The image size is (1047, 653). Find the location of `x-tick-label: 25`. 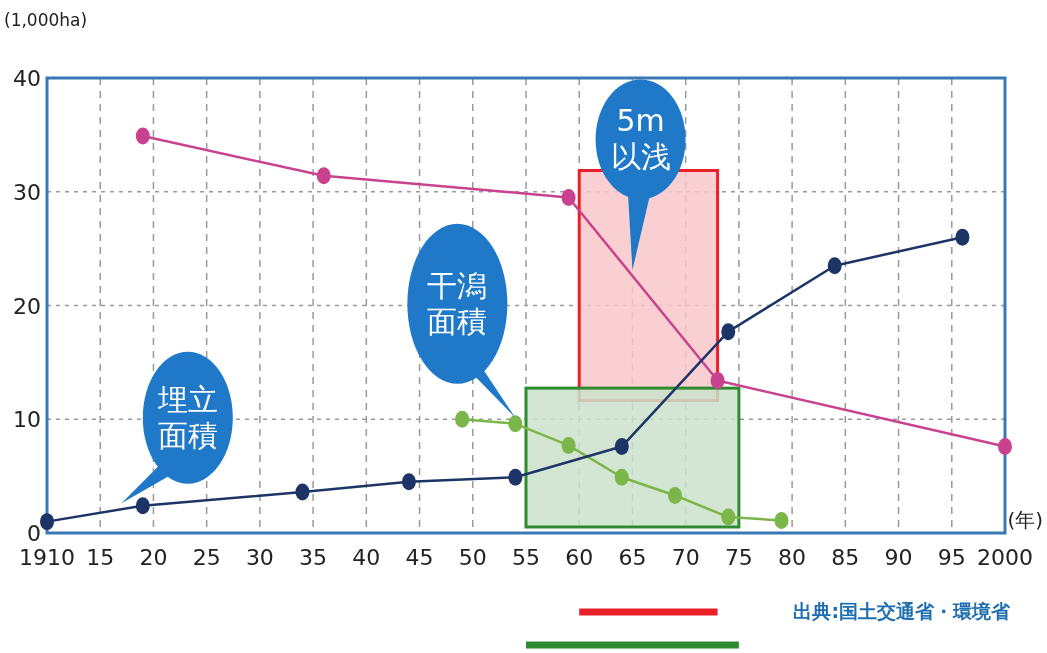

x-tick-label: 25 is located at coordinates (206, 557).